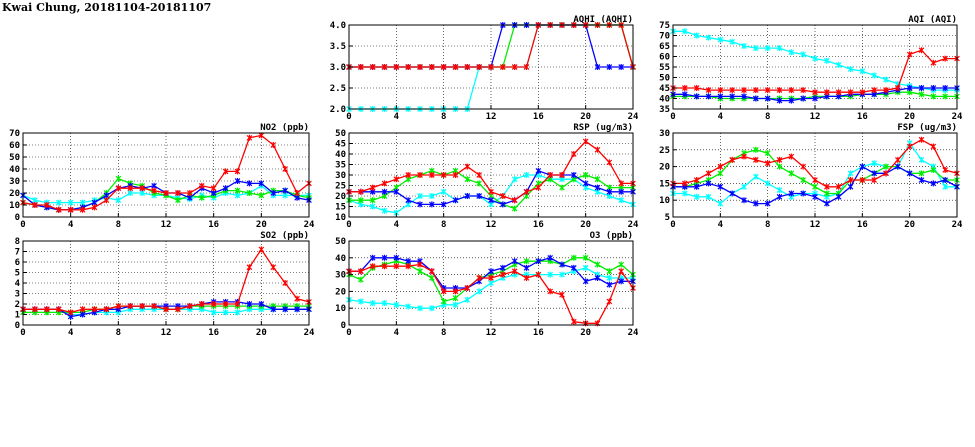 Image resolution: width=975 pixels, height=447 pixels. Describe the element at coordinates (603, 128) in the screenshot. I see `chart-title-rsp: RSP (ug/m3)` at that location.